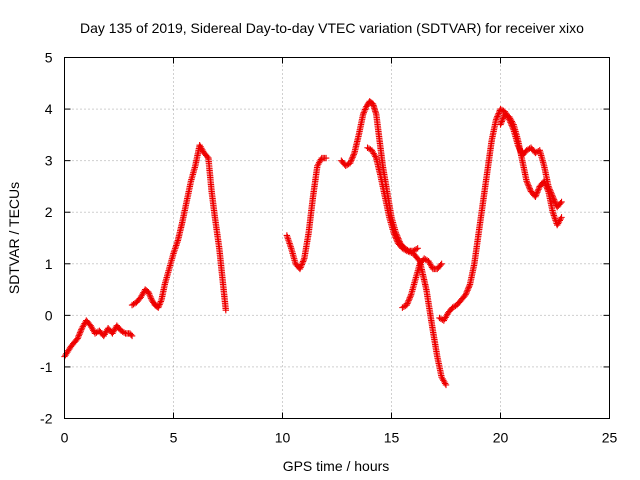 This screenshot has height=480, width=640. I want to click on y-tick-label: -2, so click(46, 419).